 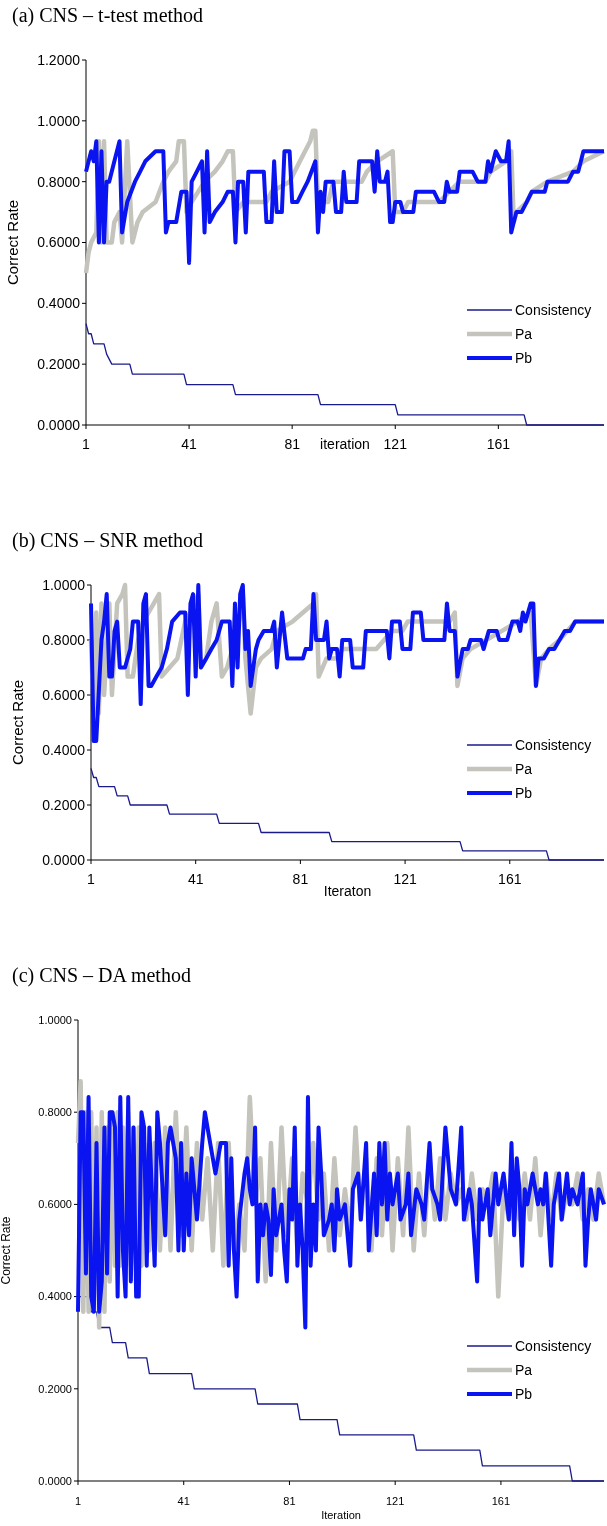 What do you see at coordinates (101, 975) in the screenshot?
I see `chart-title: (c) CNS – DA method` at bounding box center [101, 975].